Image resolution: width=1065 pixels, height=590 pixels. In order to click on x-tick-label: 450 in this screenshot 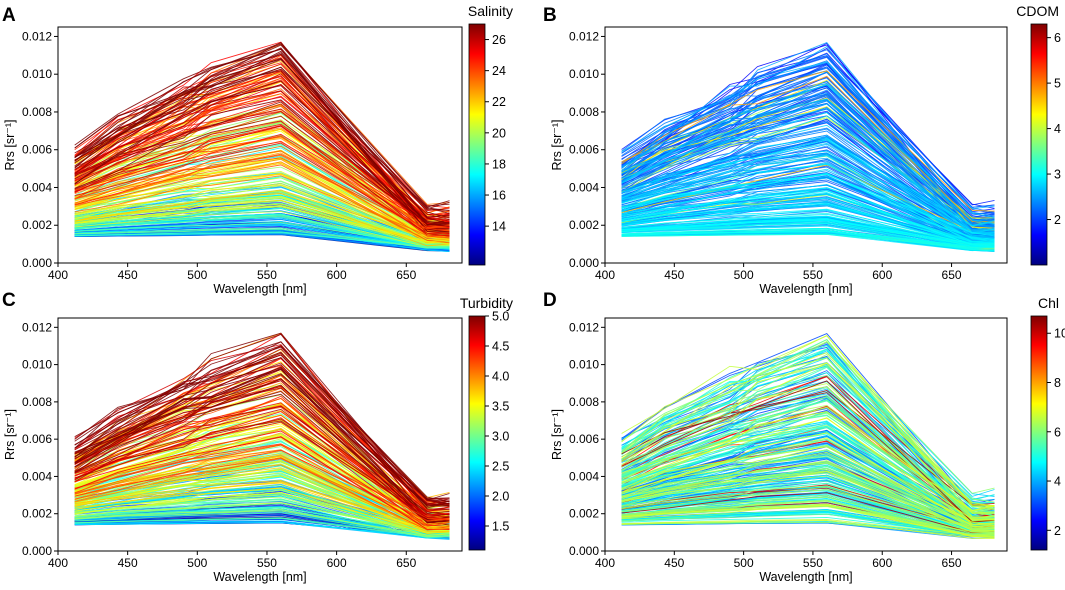, I will do `click(128, 275)`.